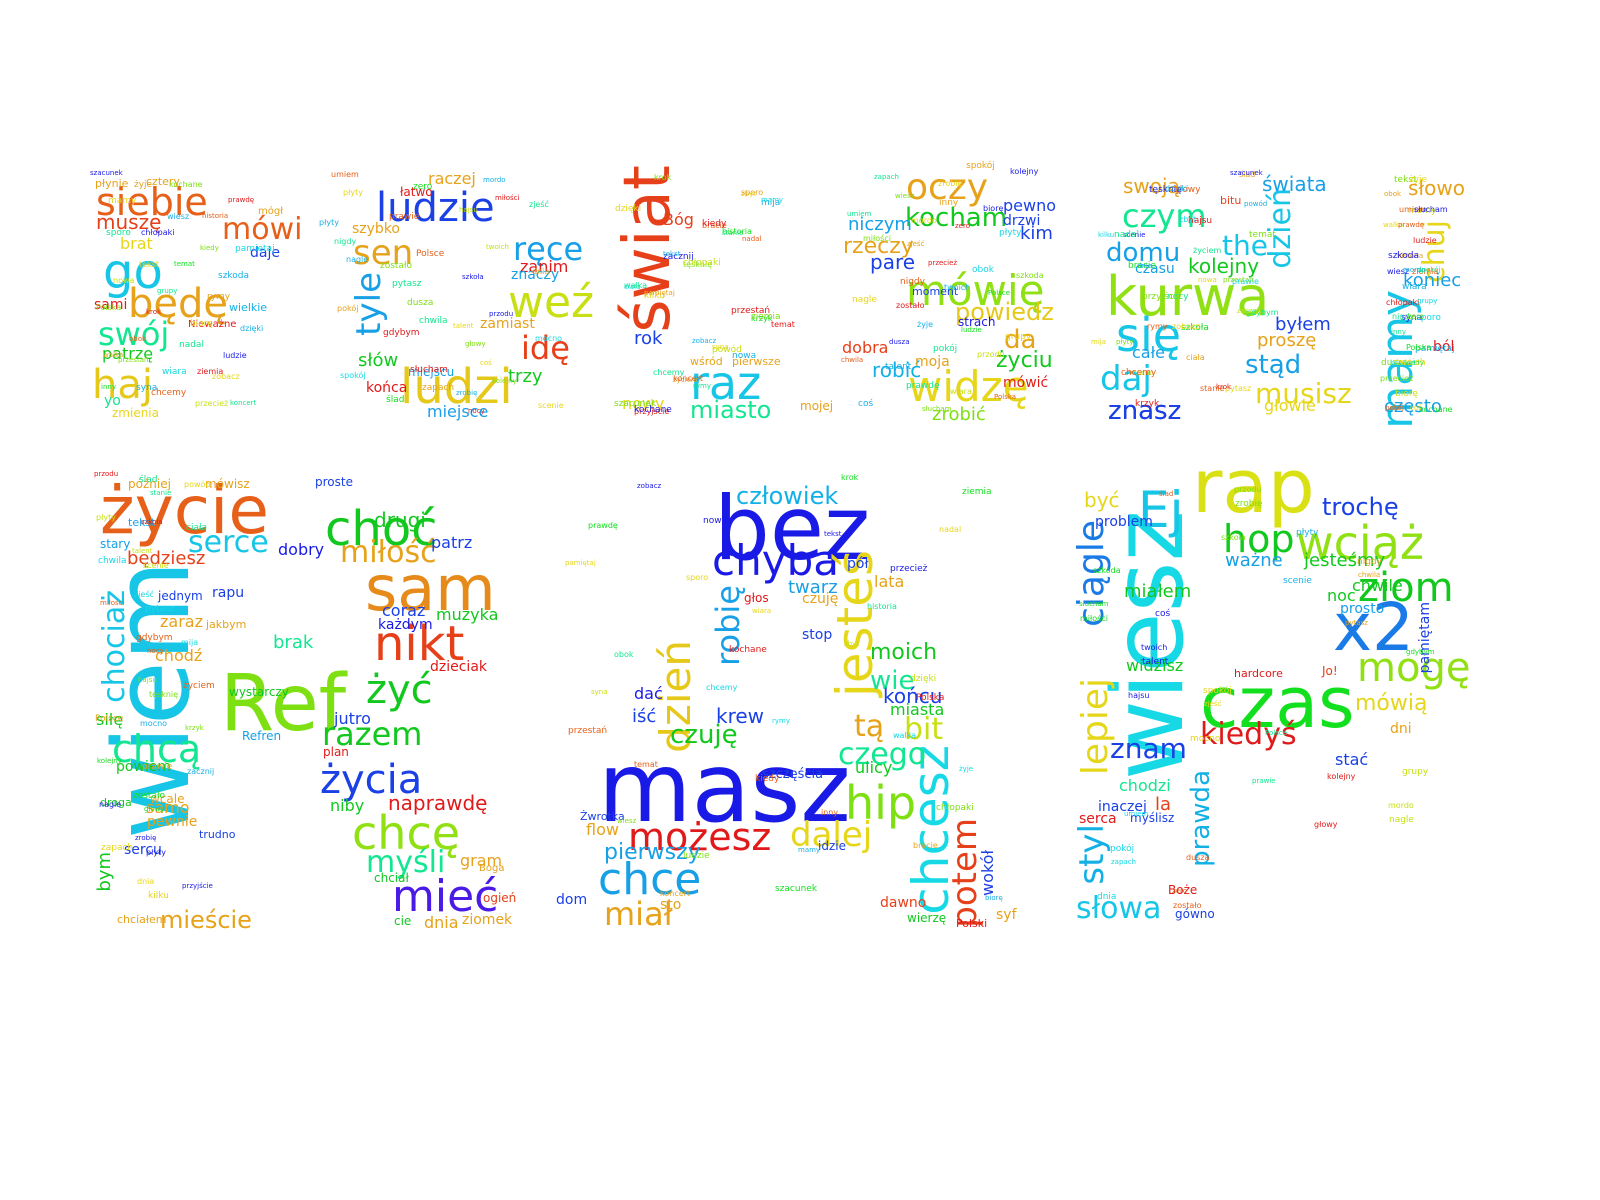 The height and width of the screenshot is (1200, 1600). Describe the element at coordinates (1164, 216) in the screenshot. I see `cloud-word: czym` at that location.